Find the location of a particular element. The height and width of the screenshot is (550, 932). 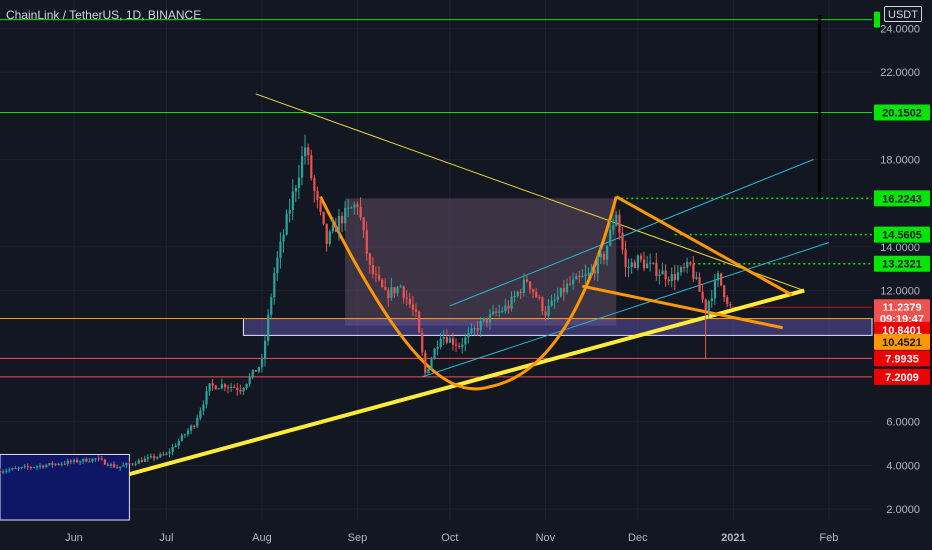

pennant-lower is located at coordinates (682, 307).